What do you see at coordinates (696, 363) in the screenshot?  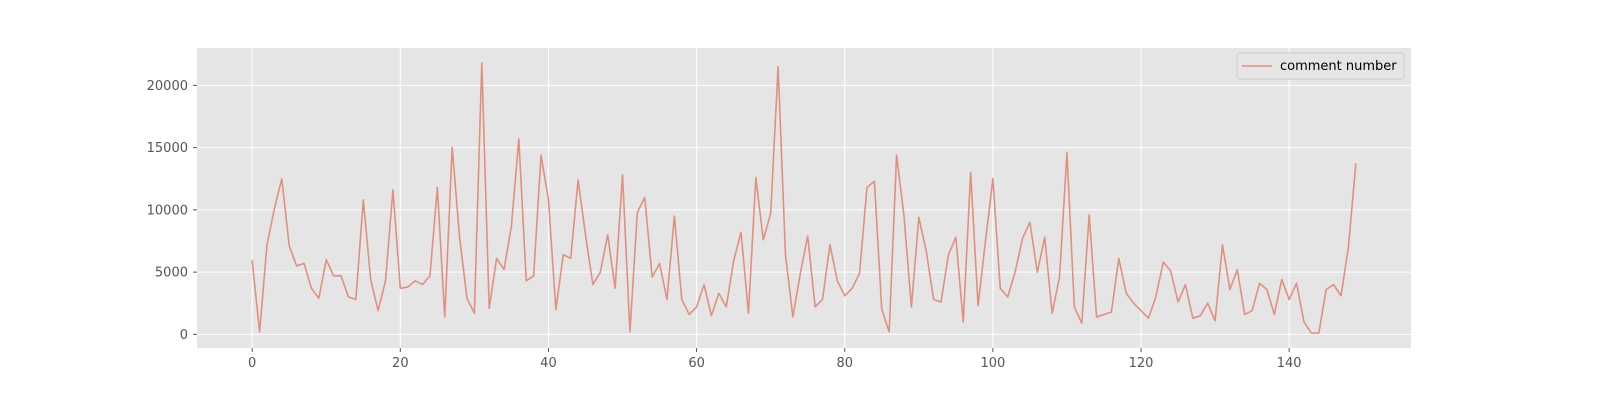 I see `x-tick-label: 60` at bounding box center [696, 363].